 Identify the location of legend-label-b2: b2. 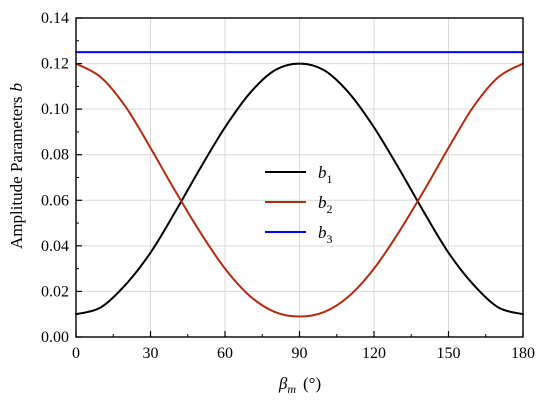
(325, 204).